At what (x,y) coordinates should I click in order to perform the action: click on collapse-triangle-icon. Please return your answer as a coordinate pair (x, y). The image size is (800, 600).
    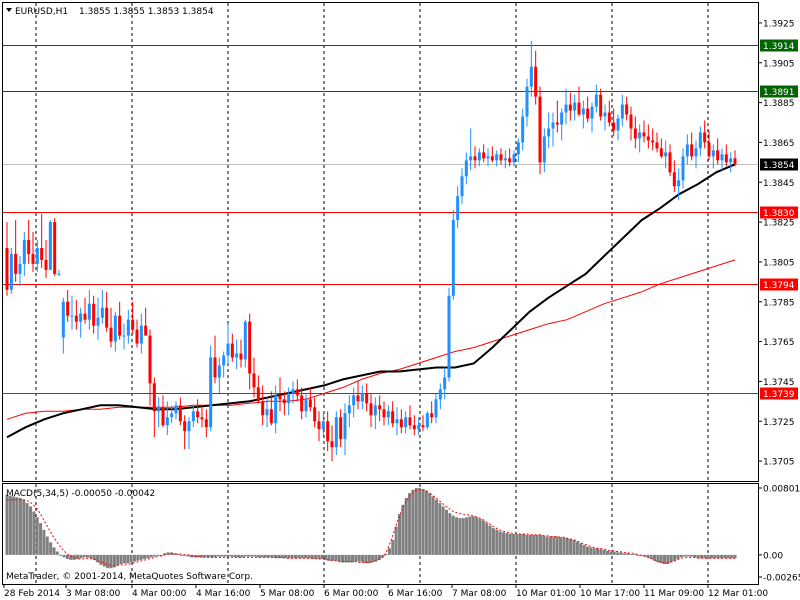
    Looking at the image, I should click on (9, 10).